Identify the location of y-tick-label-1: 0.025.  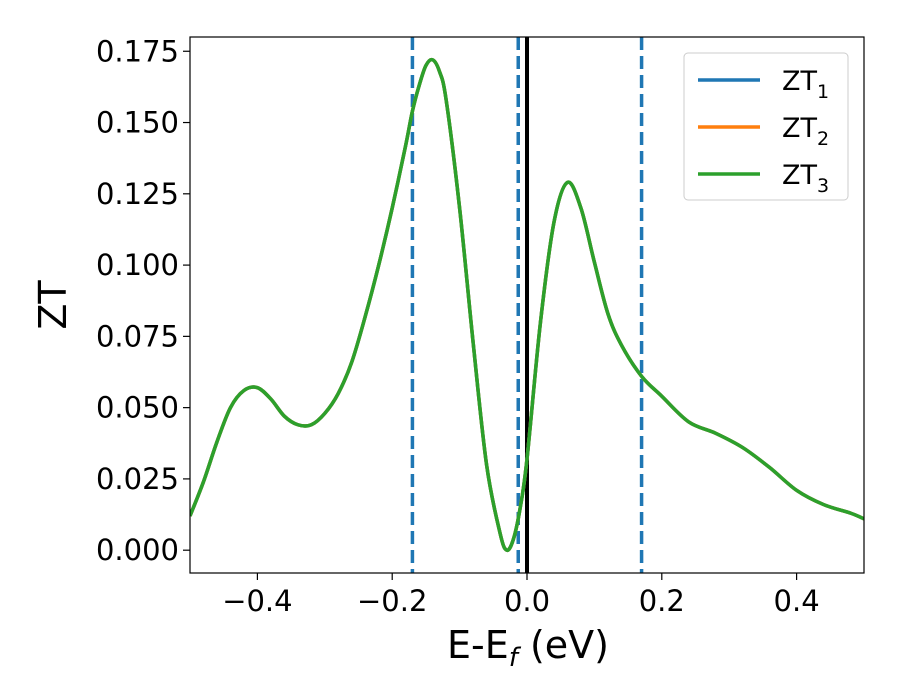
(137, 479).